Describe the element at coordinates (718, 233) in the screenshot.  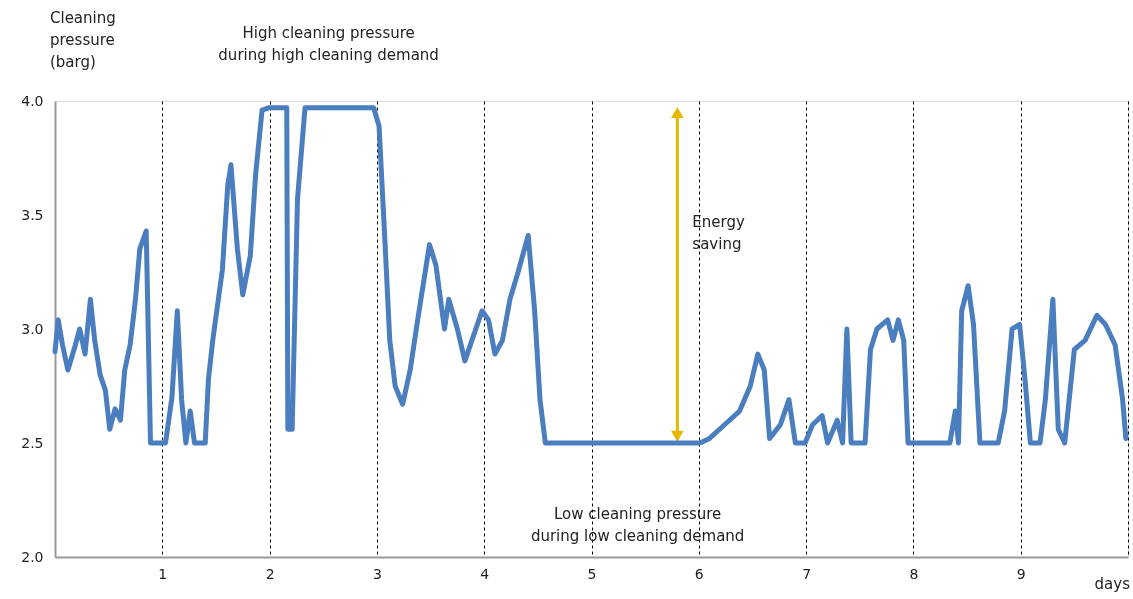
I see `annotation: Energy saving` at that location.